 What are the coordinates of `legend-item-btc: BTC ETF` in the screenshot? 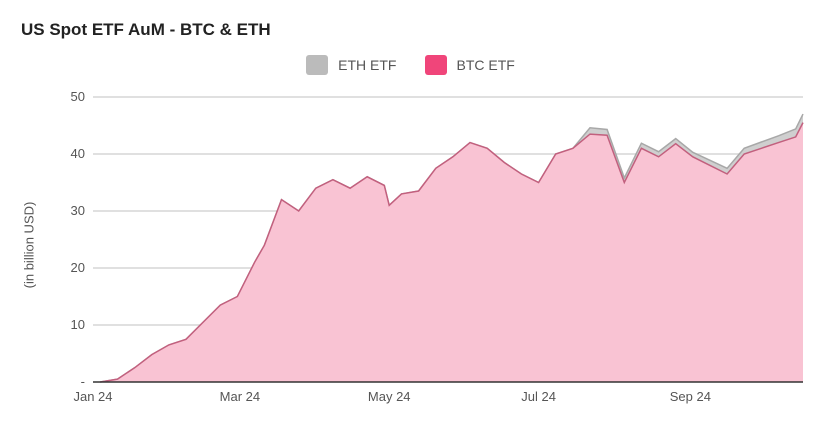 It's located at (469, 65).